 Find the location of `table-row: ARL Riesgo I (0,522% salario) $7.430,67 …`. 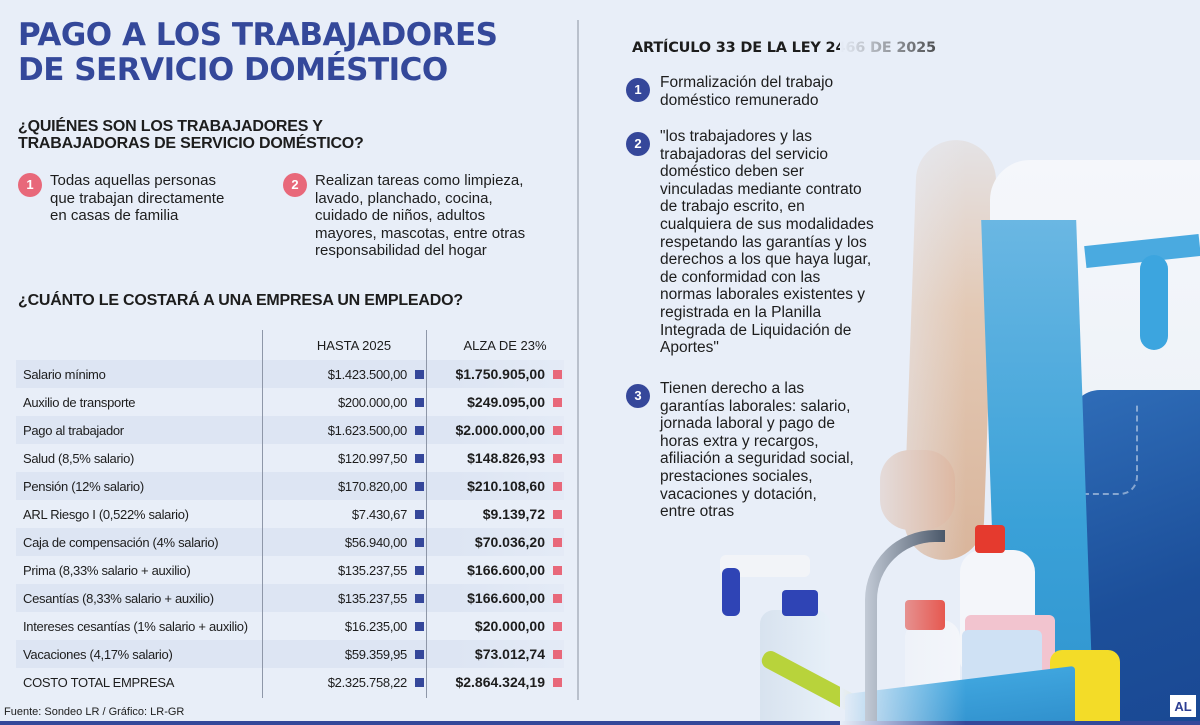

table-row: ARL Riesgo I (0,522% salario) $7.430,67 … is located at coordinates (290, 514).